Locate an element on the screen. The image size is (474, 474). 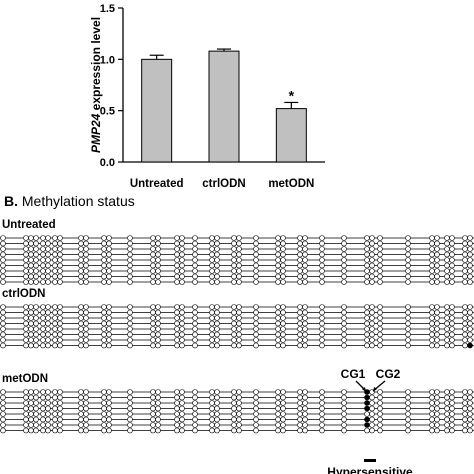
methylation-group-metODN: metODN is located at coordinates (237, 403).